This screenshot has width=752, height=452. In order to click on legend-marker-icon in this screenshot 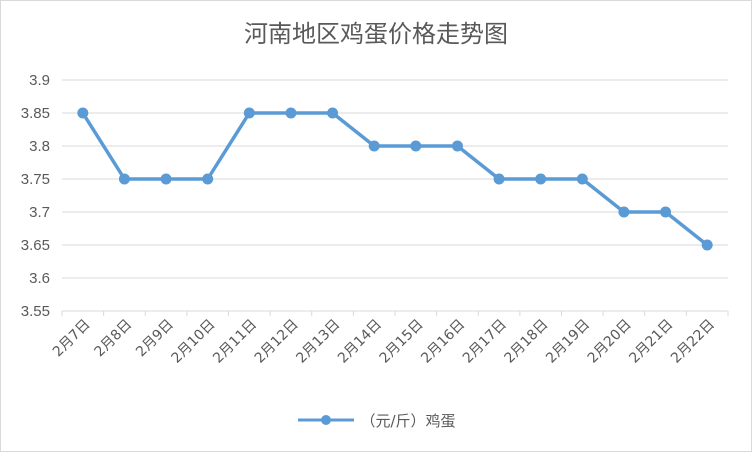, I will do `click(326, 420)`.